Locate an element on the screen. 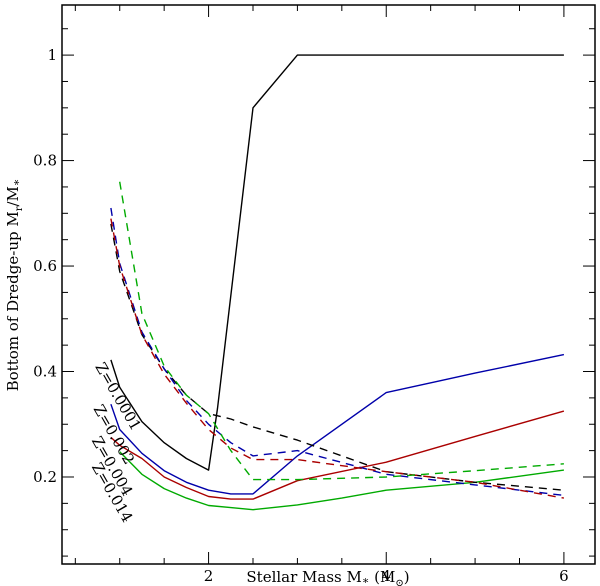 The image size is (600, 586). series-line-z-0-004-solid is located at coordinates (337, 455).